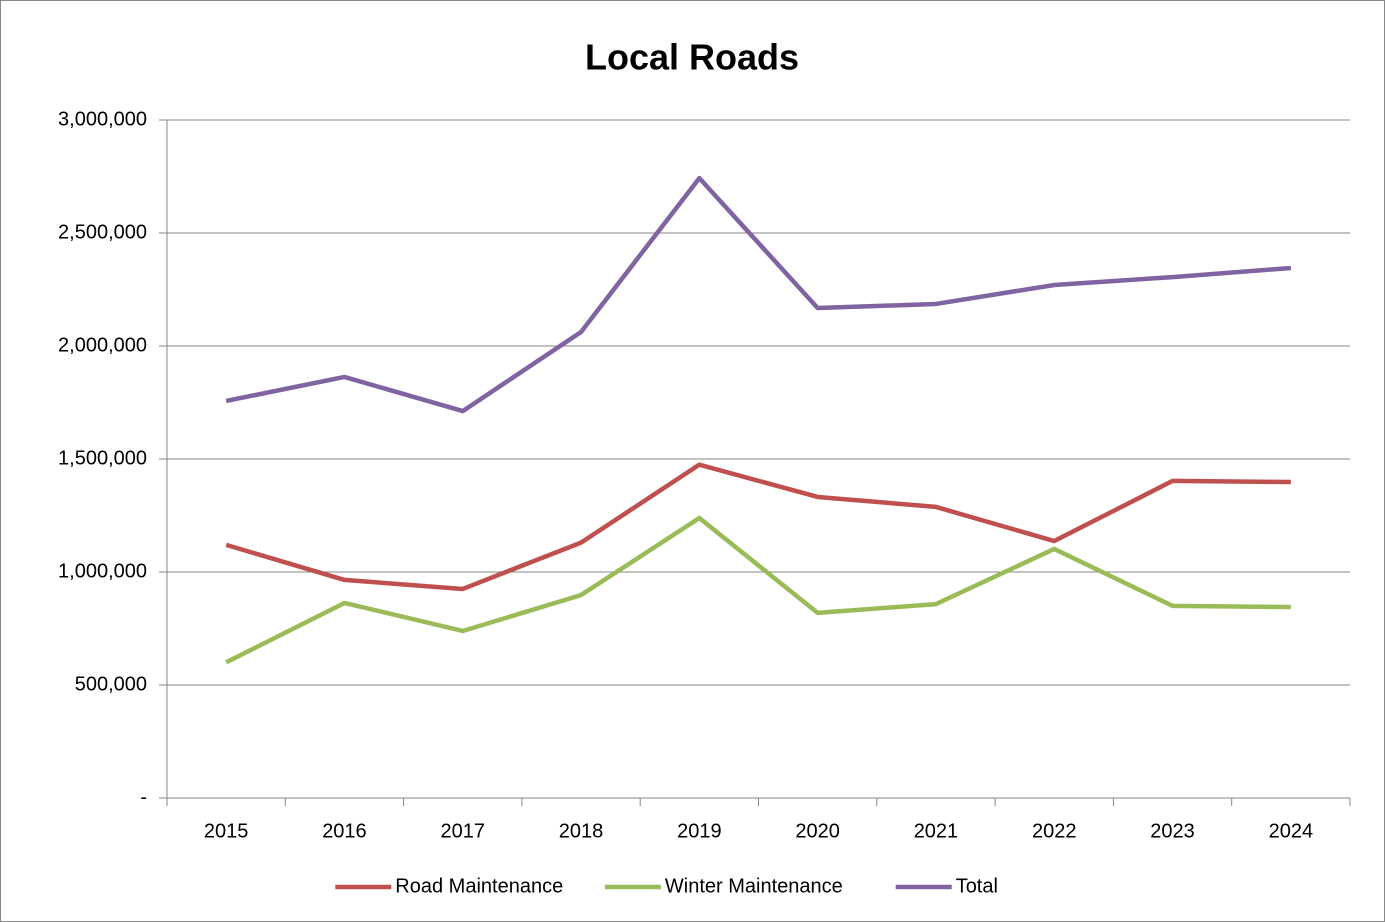 This screenshot has height=922, width=1385. Describe the element at coordinates (102, 458) in the screenshot. I see `y-tick-label: 1,500,000` at that location.